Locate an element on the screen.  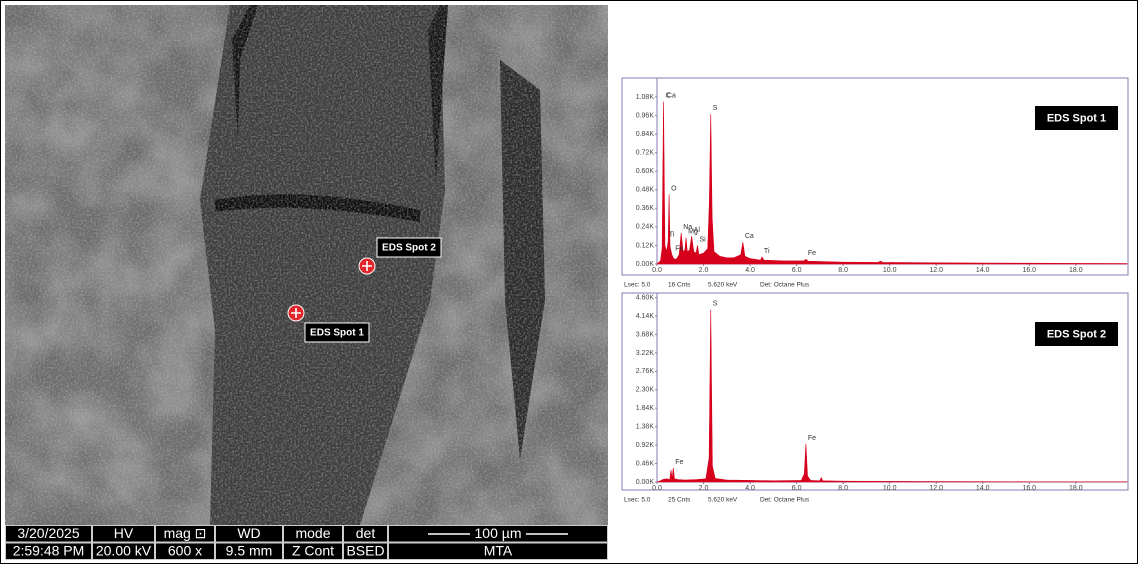
inset-label-box is located at coordinates (1076, 118).